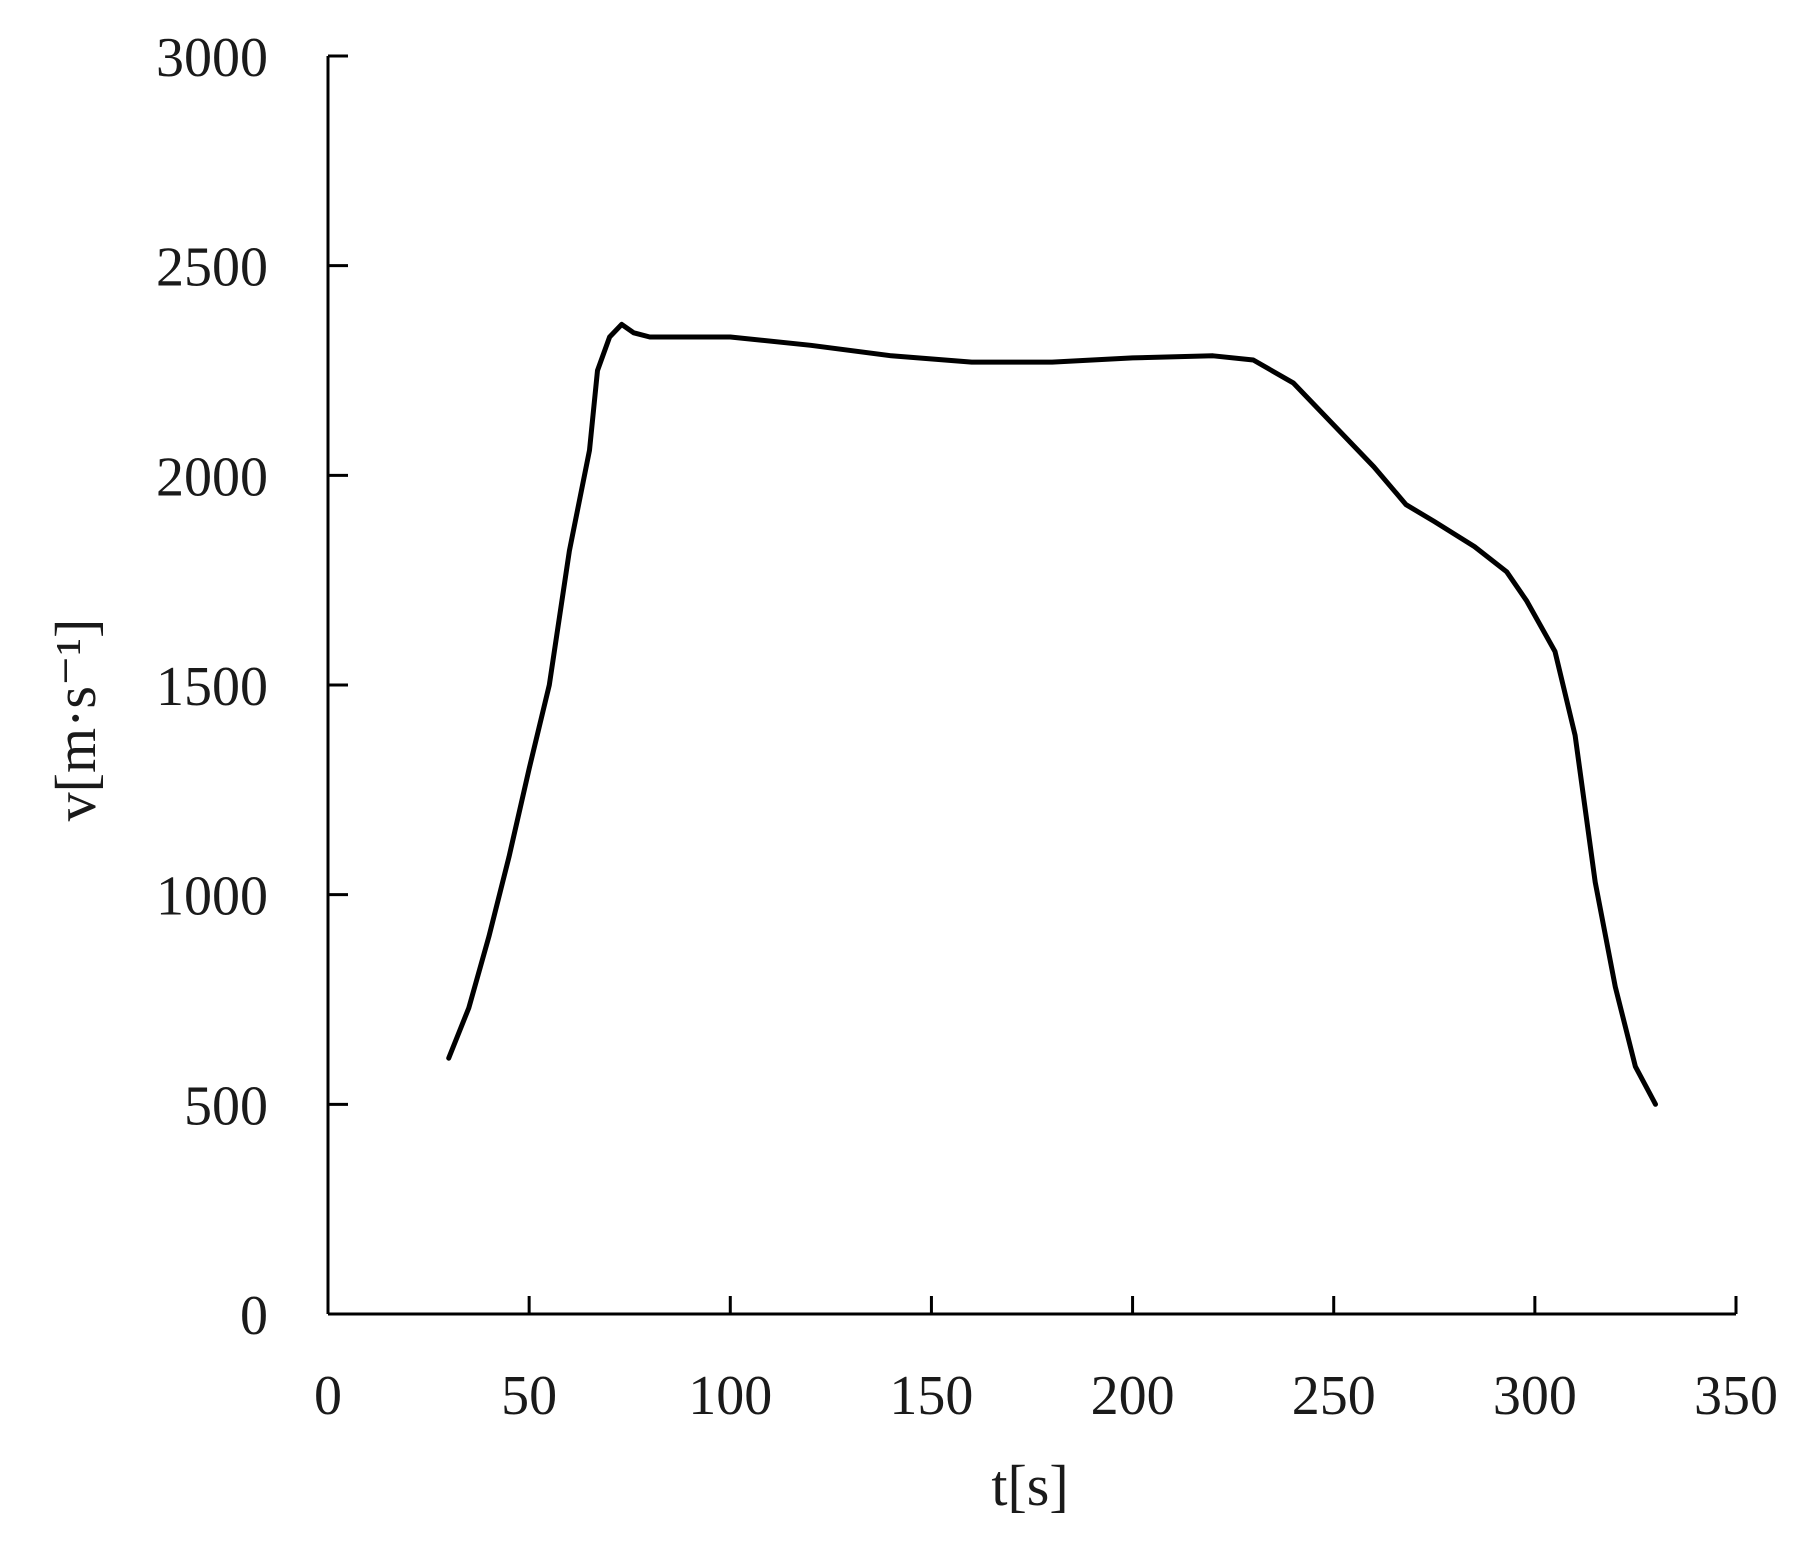  What do you see at coordinates (226, 1106) in the screenshot?
I see `y-tick-label: 500` at bounding box center [226, 1106].